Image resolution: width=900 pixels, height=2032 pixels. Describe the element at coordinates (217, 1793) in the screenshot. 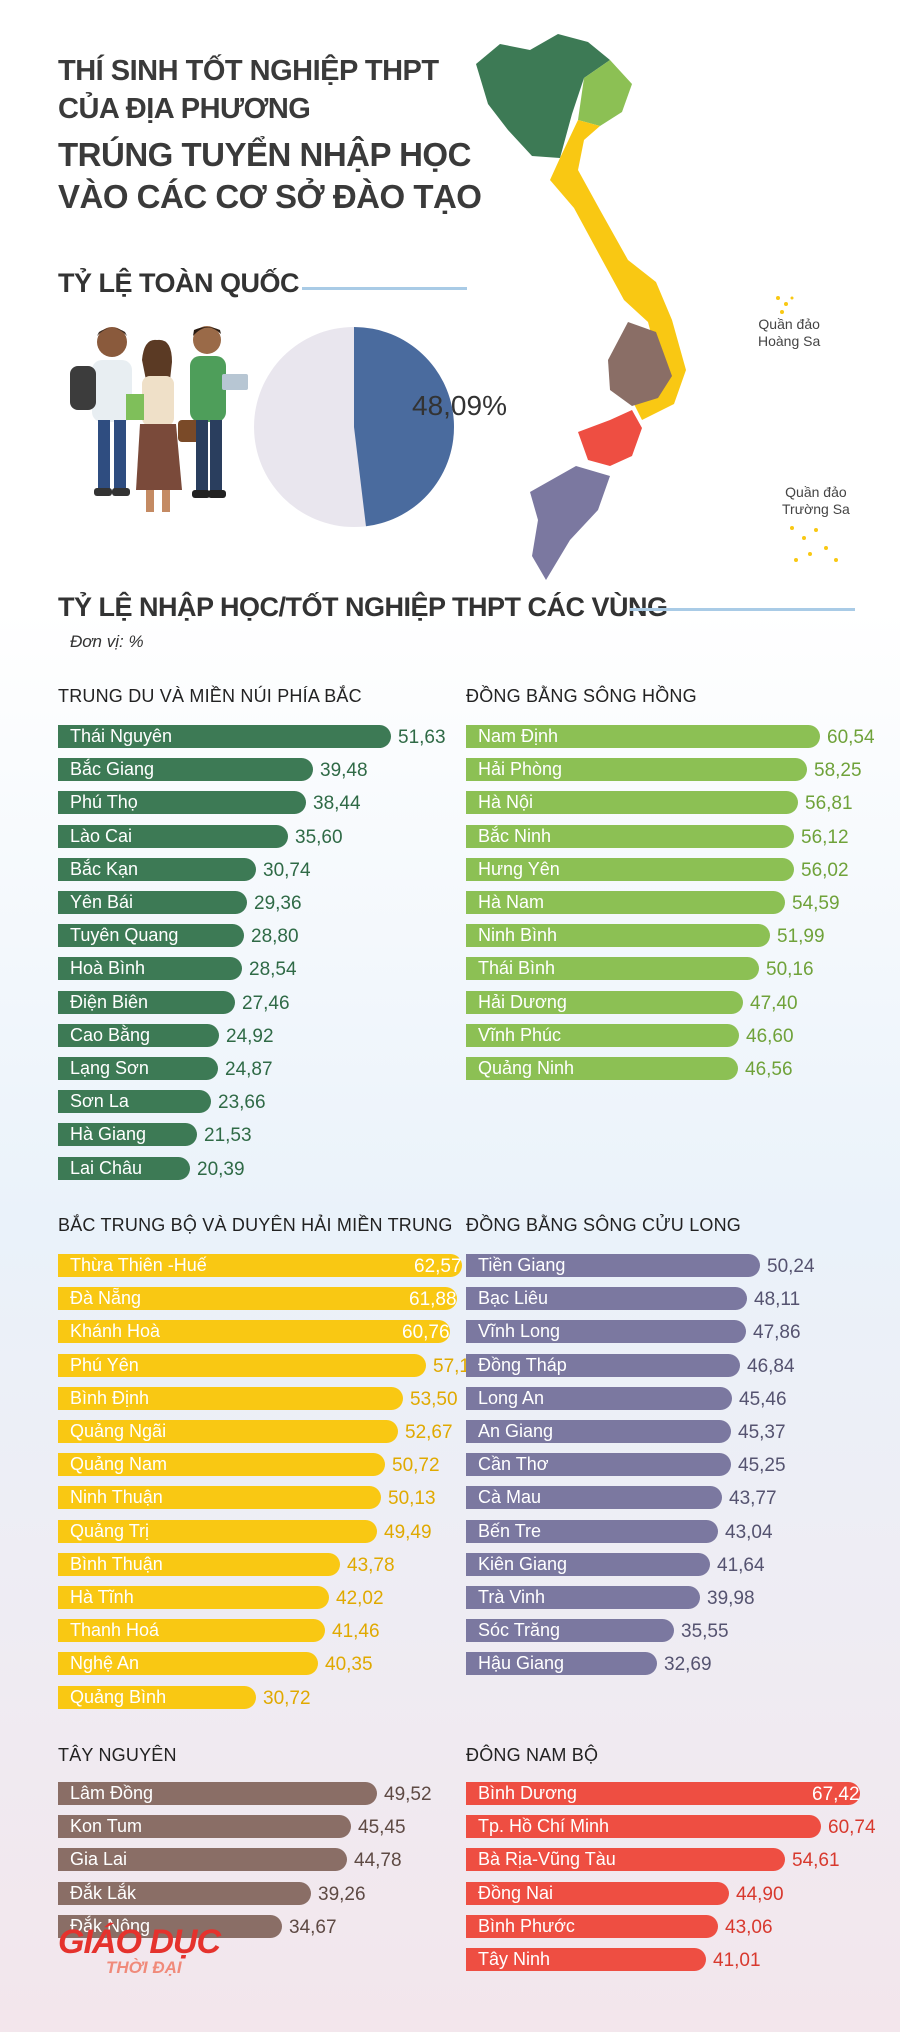

I see `bar-4-0: Lâm Đồng` at that location.